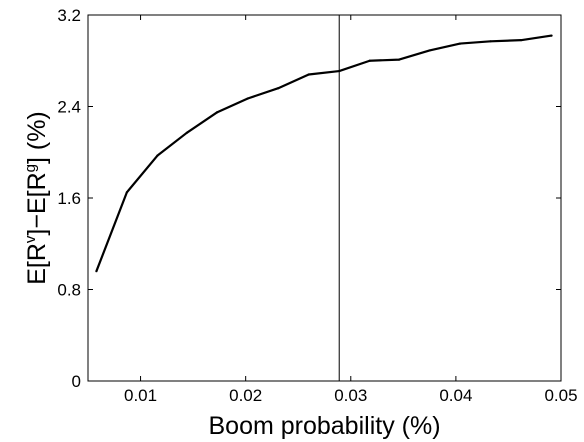 The height and width of the screenshot is (442, 584). What do you see at coordinates (245, 395) in the screenshot?
I see `x-tick-label: 0.02` at bounding box center [245, 395].